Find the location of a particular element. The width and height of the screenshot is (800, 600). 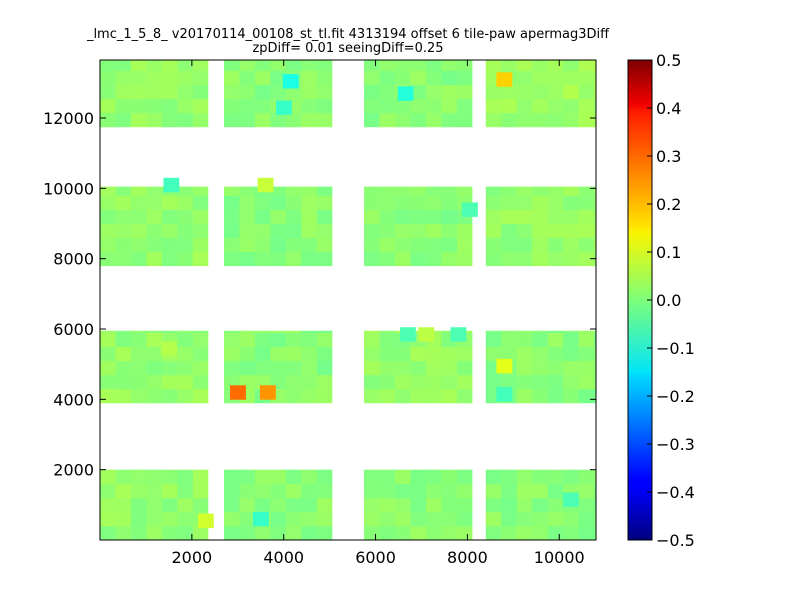

colorbar-tick-label: −0.4 is located at coordinates (675, 492).